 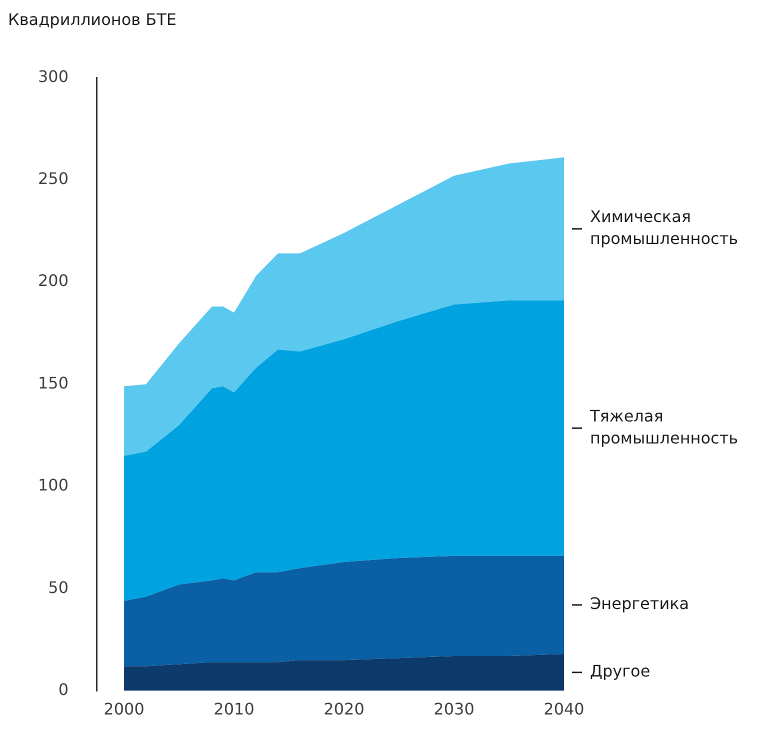 What do you see at coordinates (454, 709) in the screenshot?
I see `x-tick-label: 2030` at bounding box center [454, 709].